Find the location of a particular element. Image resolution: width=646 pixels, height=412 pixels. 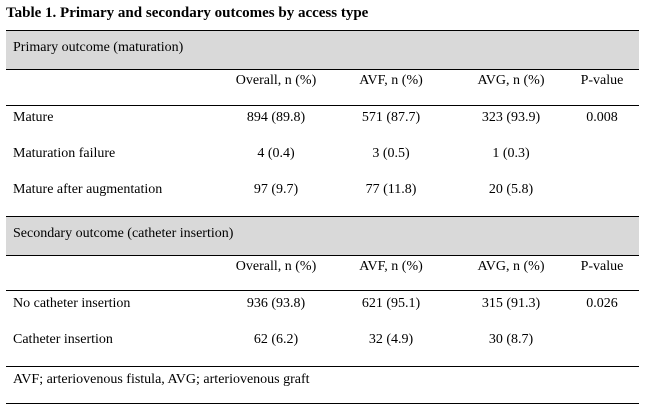

row-label: Maturation failure is located at coordinates (64, 153).